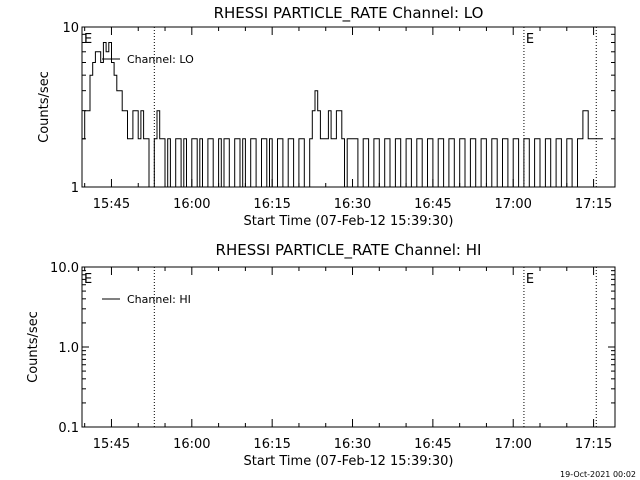 The image size is (640, 480). What do you see at coordinates (160, 59) in the screenshot?
I see `legend-label: Channel: LO` at bounding box center [160, 59].